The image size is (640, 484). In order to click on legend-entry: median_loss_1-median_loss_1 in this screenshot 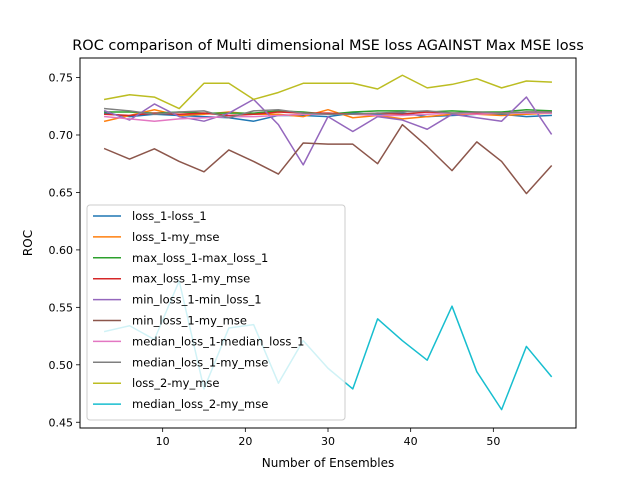, I will do `click(198, 341)`.